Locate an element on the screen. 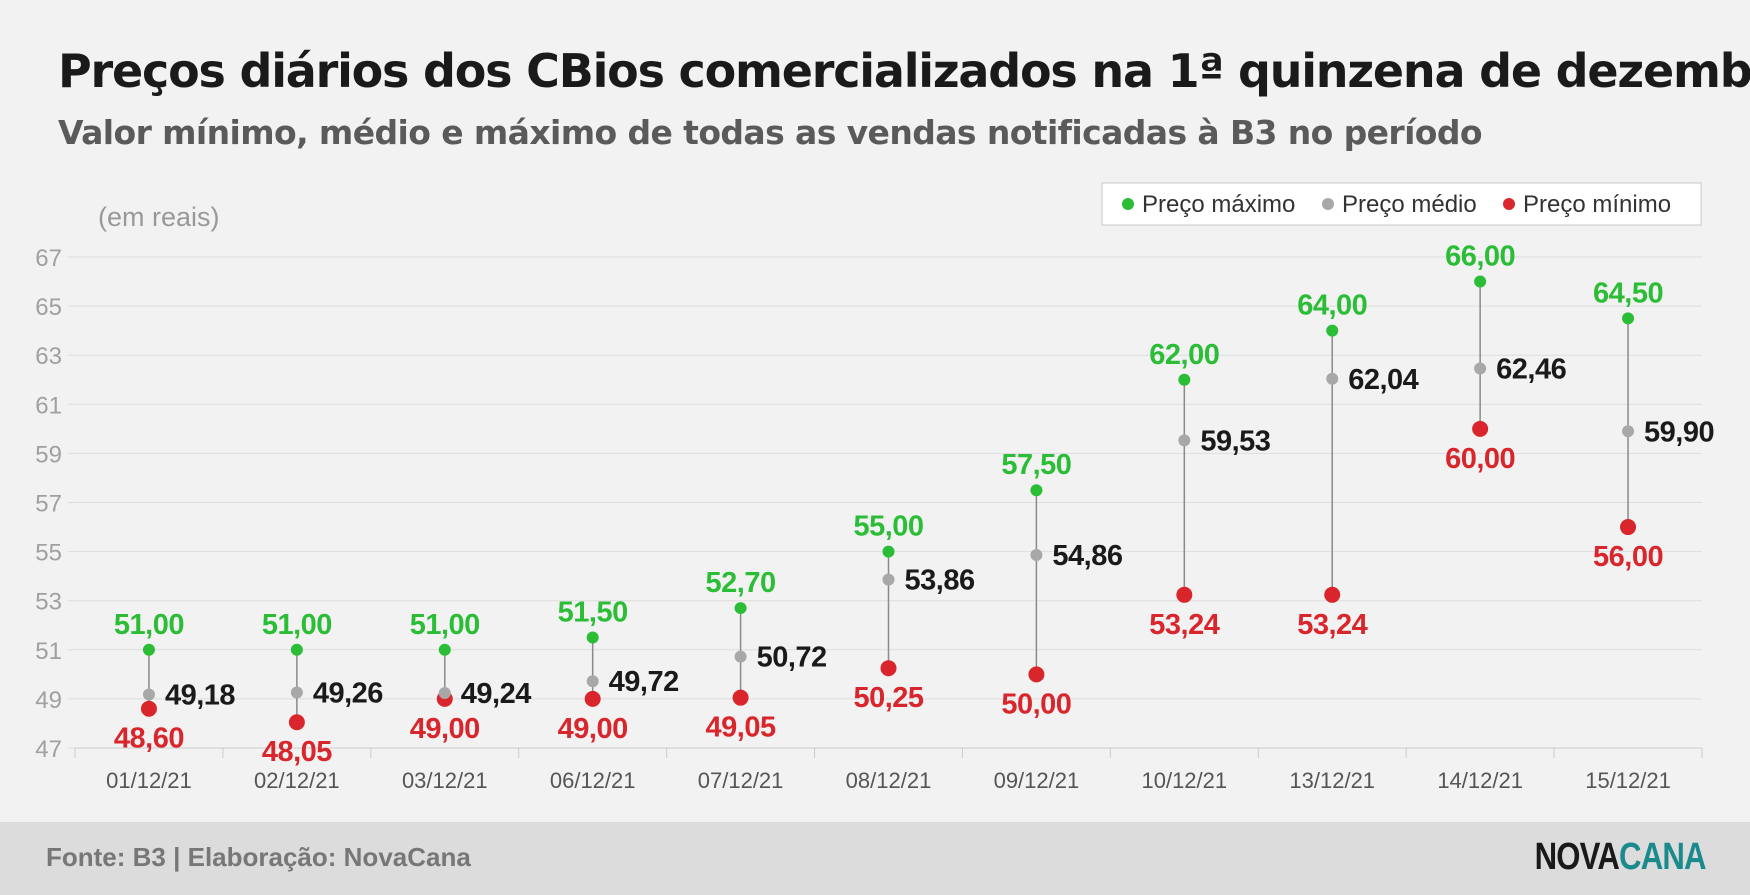  x-tick-label-08/12/21: 08/12/21 is located at coordinates (889, 780).